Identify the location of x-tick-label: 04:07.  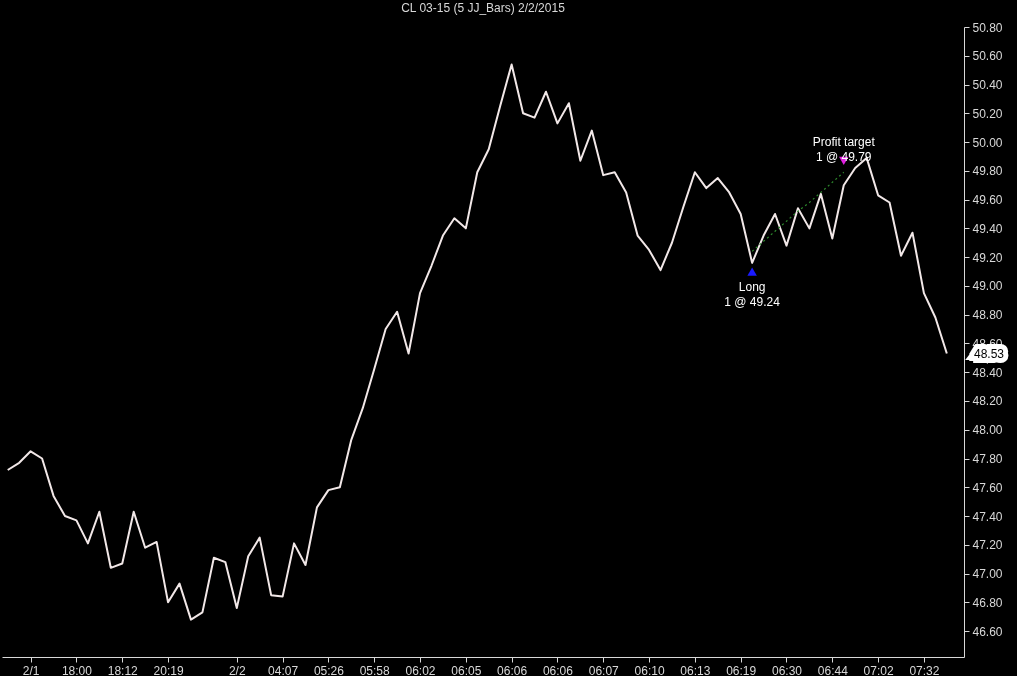
(283, 670).